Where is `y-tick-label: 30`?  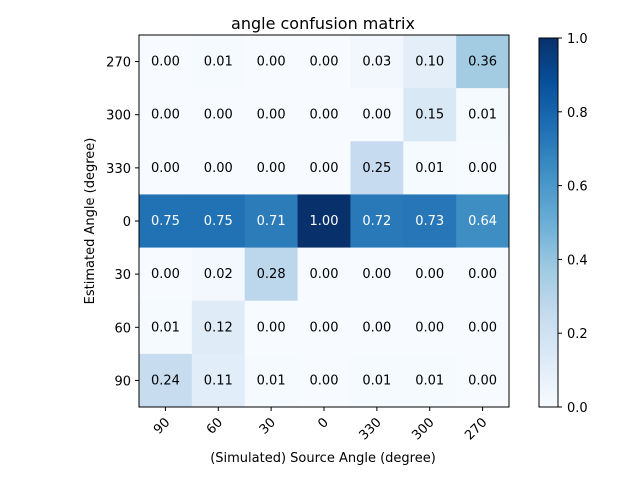 y-tick-label: 30 is located at coordinates (122, 275).